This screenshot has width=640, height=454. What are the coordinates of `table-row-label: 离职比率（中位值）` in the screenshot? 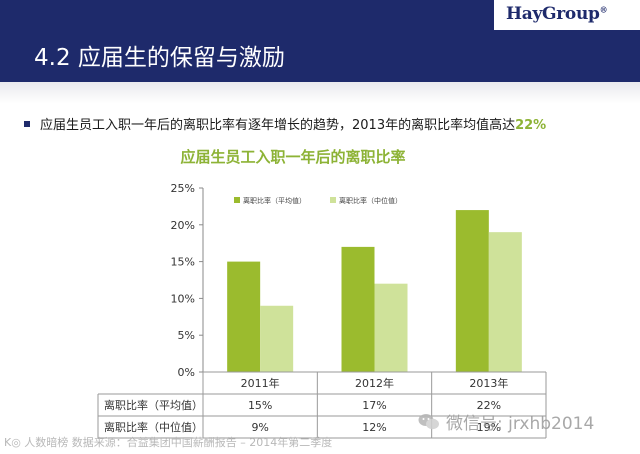 It's located at (153, 427).